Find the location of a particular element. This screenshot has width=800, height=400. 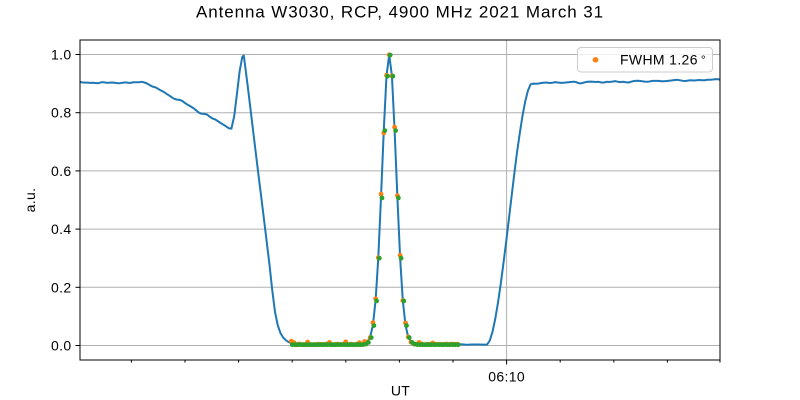

svg-text:FWHM 1.26°: FWHM 1.26 ° is located at coordinates (663, 59).